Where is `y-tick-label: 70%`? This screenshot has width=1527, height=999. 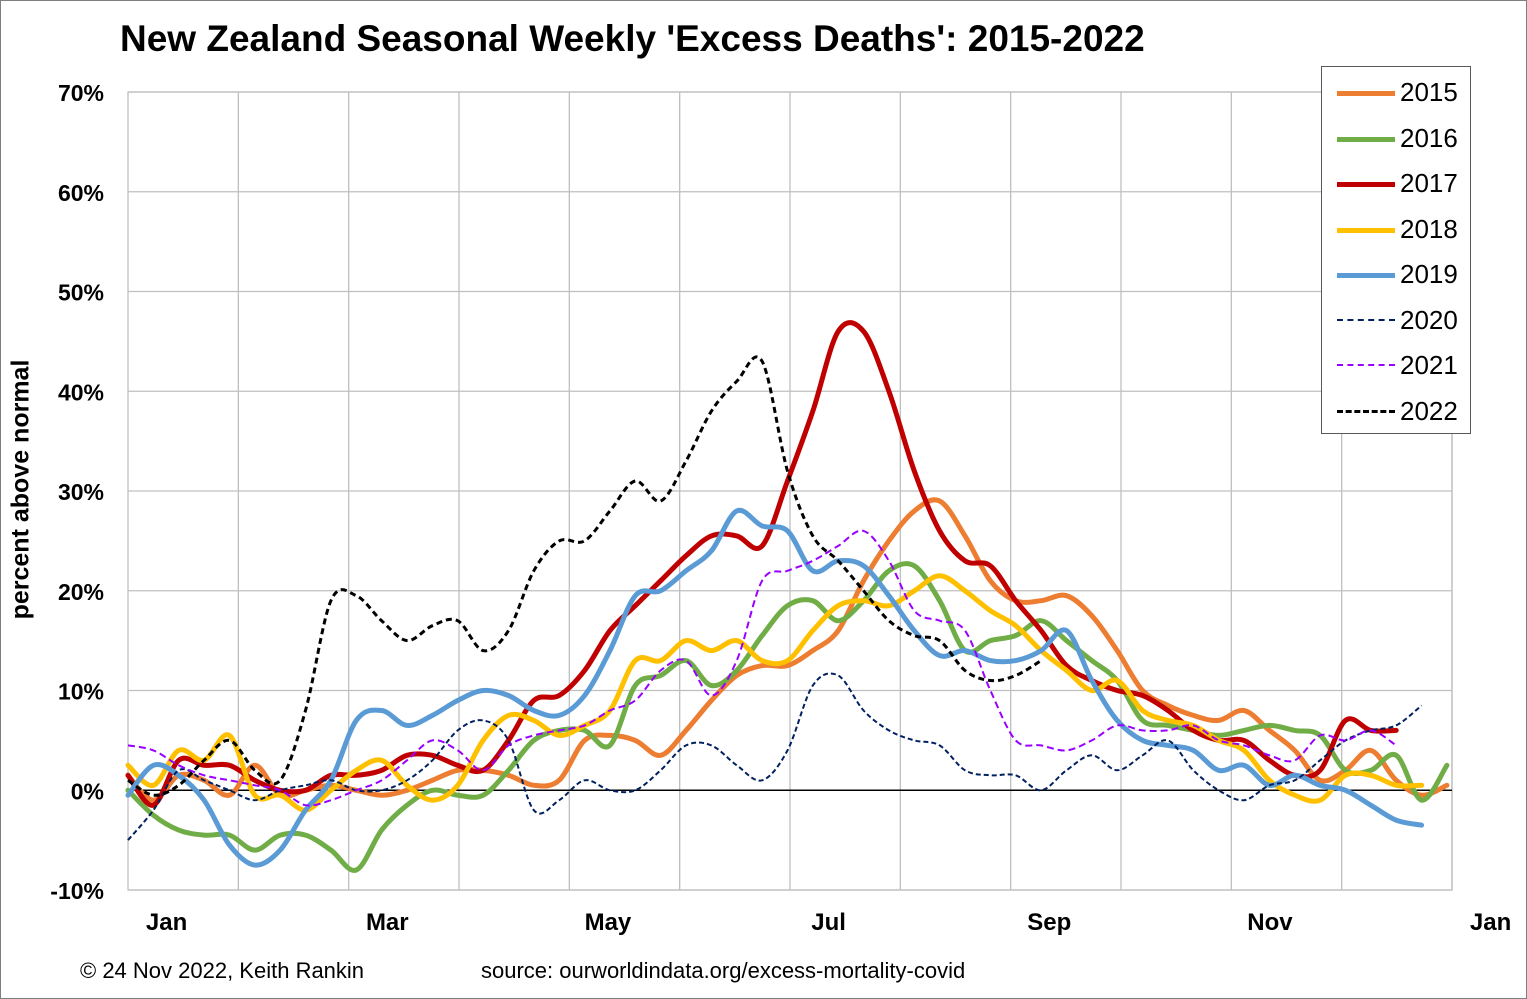 y-tick-label: 70% is located at coordinates (81, 93).